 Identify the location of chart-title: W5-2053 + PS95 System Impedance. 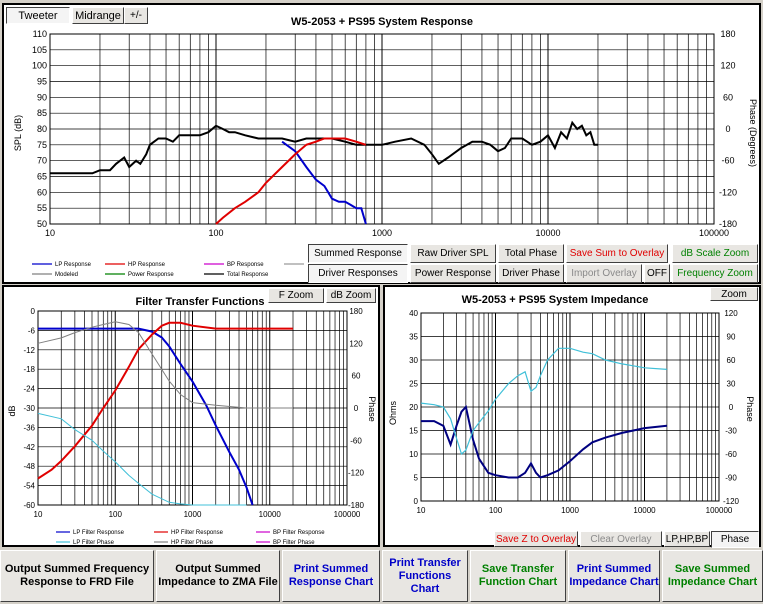
(555, 300).